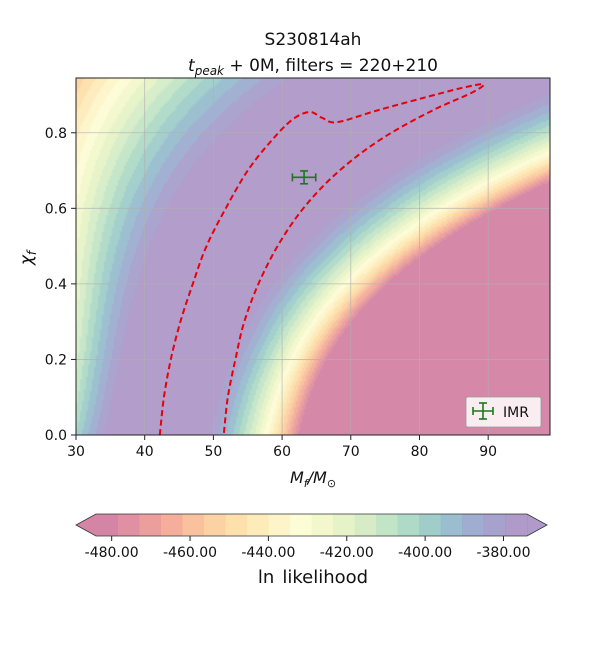 The width and height of the screenshot is (610, 660). Describe the element at coordinates (297, 477) in the screenshot. I see `xlabel-m: M` at that location.